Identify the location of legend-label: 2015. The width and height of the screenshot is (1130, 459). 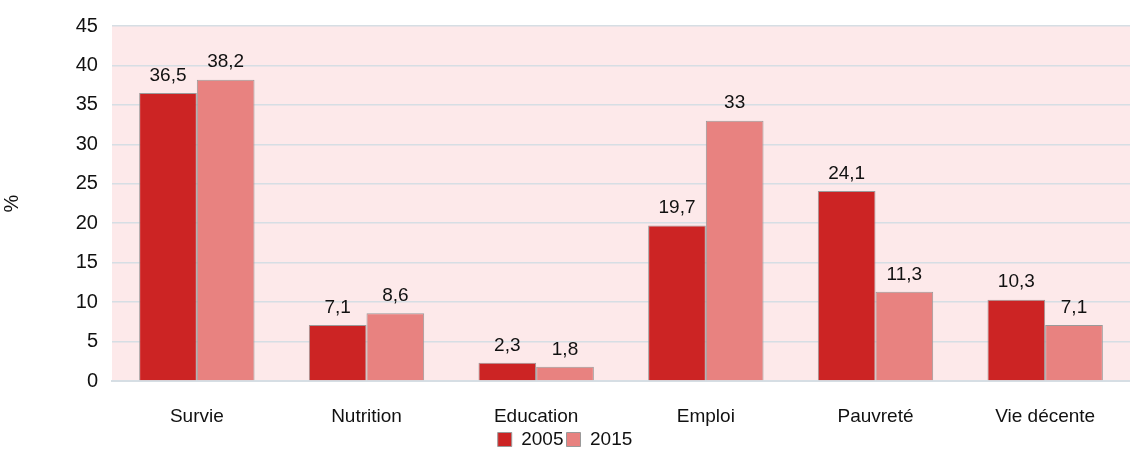
(611, 438).